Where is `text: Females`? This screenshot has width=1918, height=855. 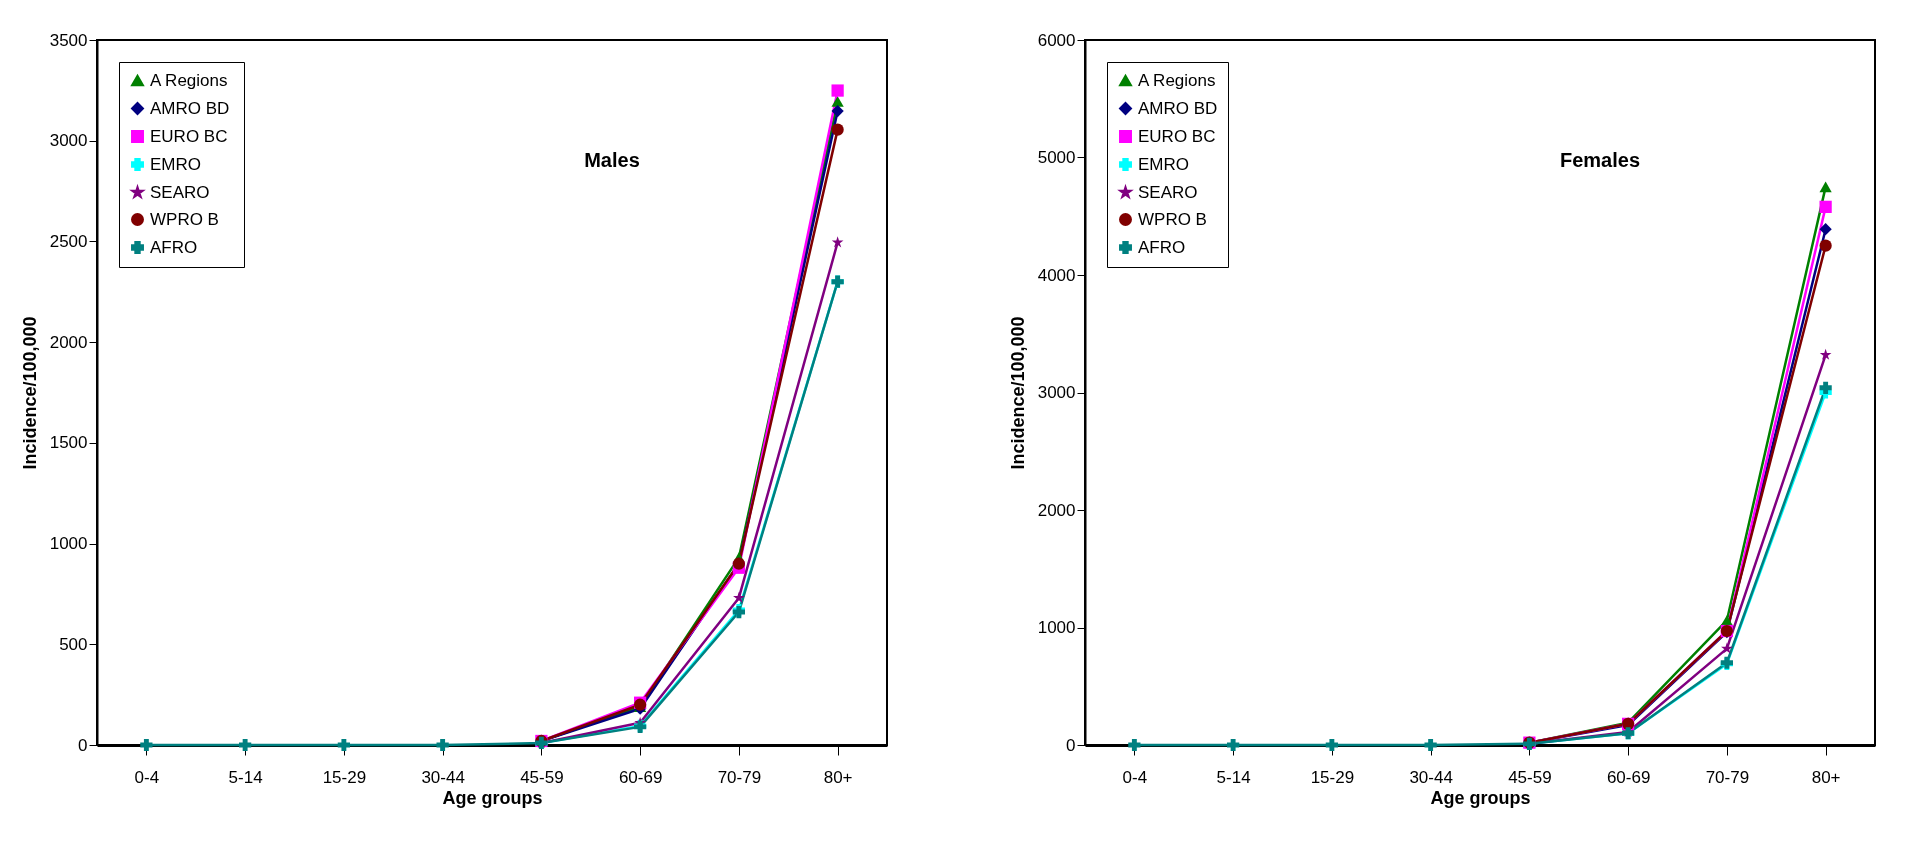 text: Females is located at coordinates (1600, 160).